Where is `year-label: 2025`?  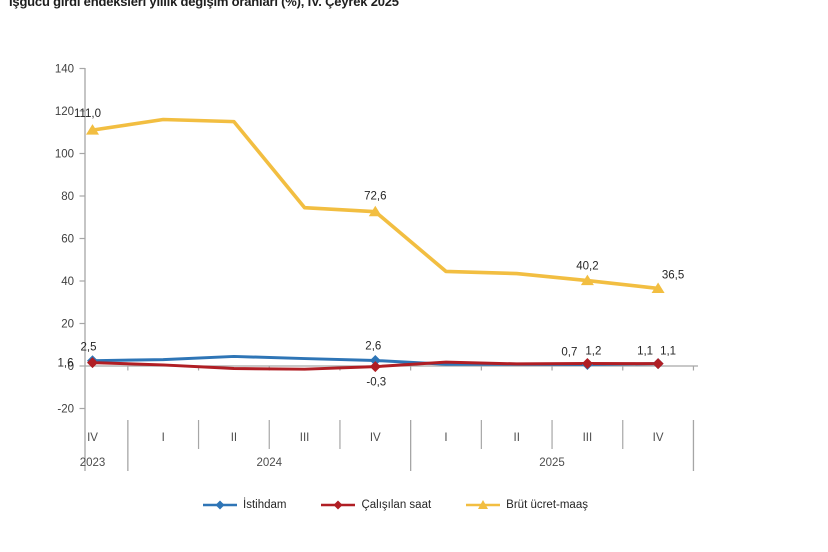
year-label: 2025 is located at coordinates (552, 463).